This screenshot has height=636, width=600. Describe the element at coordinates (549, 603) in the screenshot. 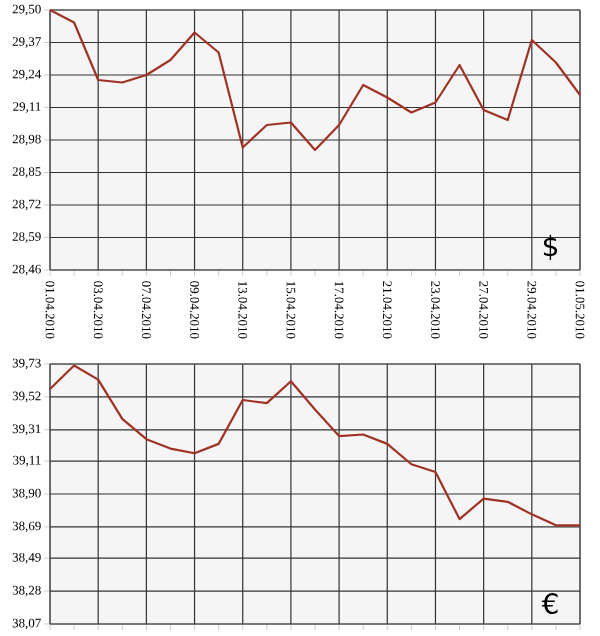

I see `annotation: €` at that location.